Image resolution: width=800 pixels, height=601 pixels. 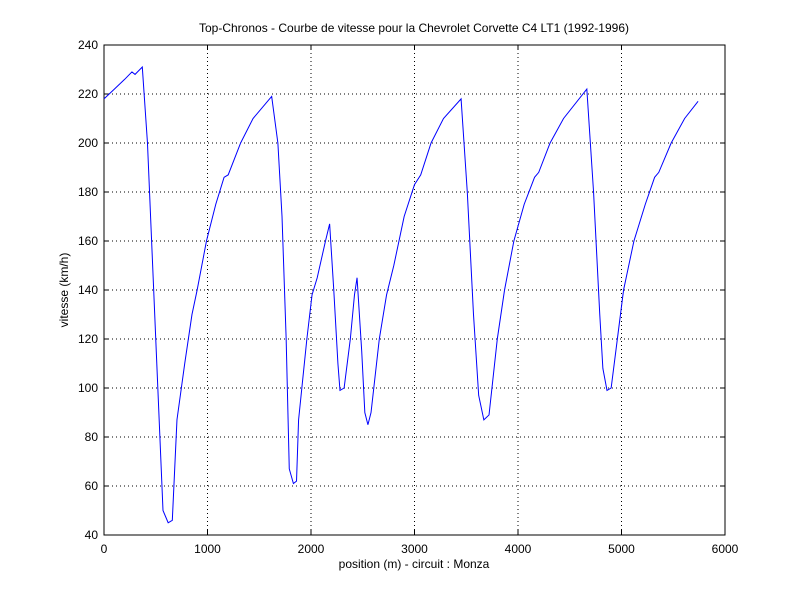 What do you see at coordinates (64, 290) in the screenshot?
I see `y-axis-label: vitesse (km/h)` at bounding box center [64, 290].